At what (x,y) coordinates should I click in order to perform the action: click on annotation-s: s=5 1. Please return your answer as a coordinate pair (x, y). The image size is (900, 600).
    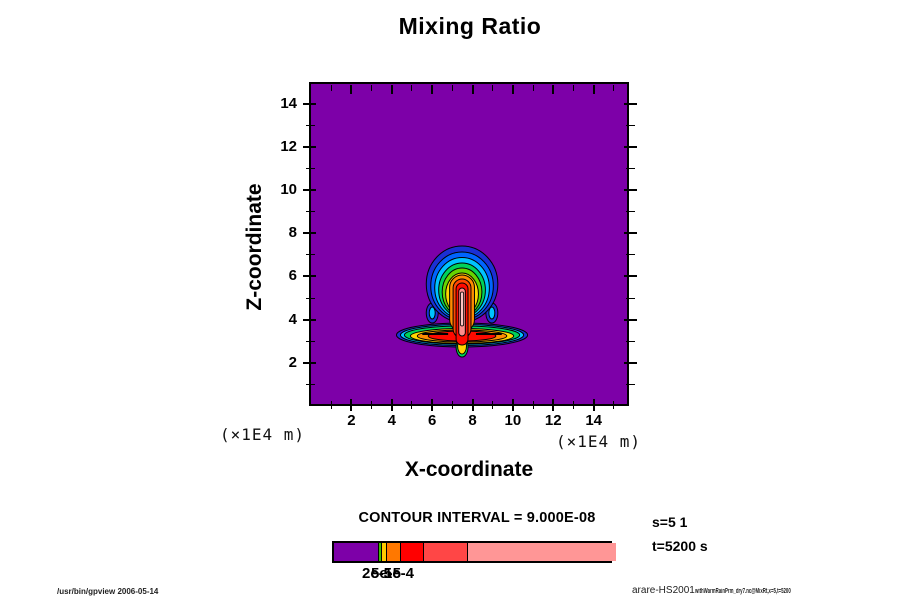
    Looking at the image, I should click on (670, 522).